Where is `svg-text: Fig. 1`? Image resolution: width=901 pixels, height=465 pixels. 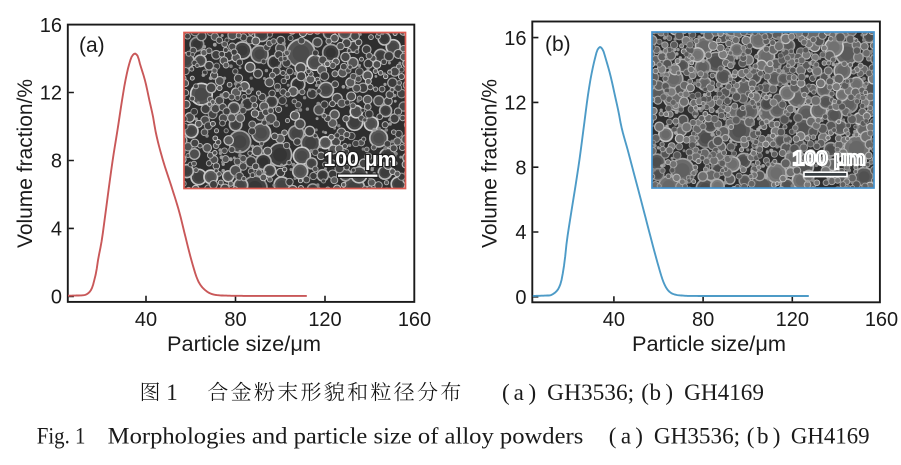
svg-text: Fig. 1 is located at coordinates (61, 435).